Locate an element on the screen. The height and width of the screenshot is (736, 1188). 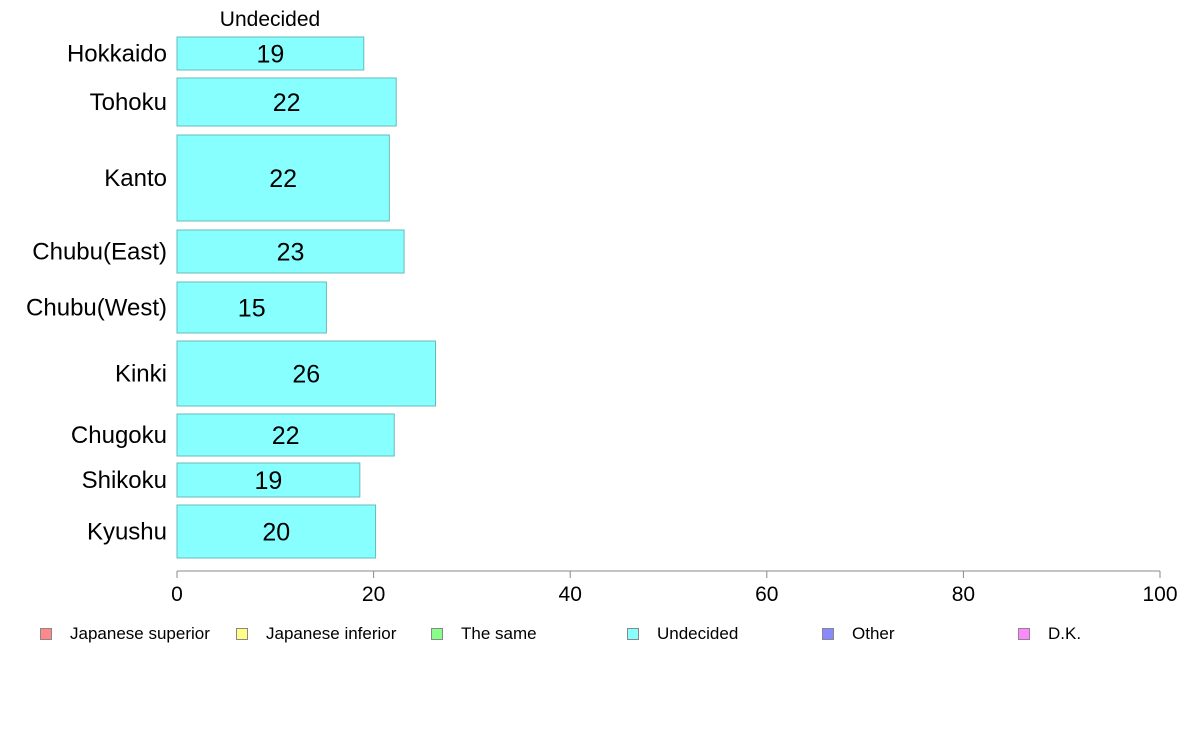
category-label: Chubu(East) is located at coordinates (99, 252).